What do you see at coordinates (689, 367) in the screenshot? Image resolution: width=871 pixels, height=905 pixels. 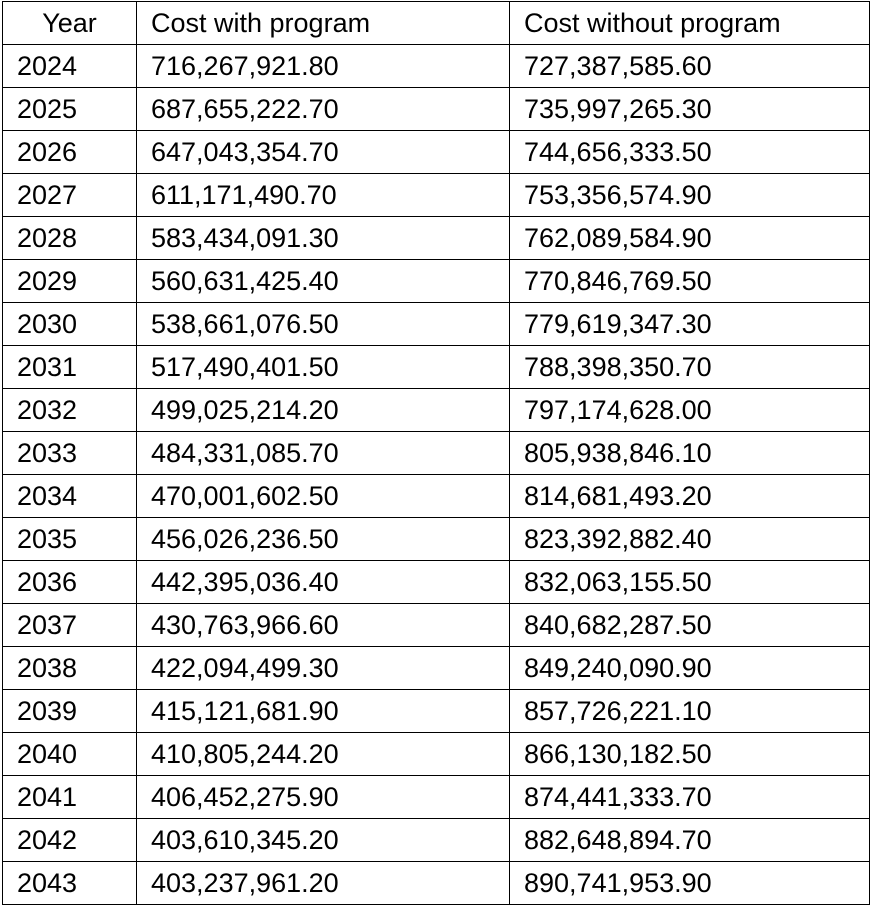 I see `cost-without-program-cell: 788,398,350.70` at bounding box center [689, 367].